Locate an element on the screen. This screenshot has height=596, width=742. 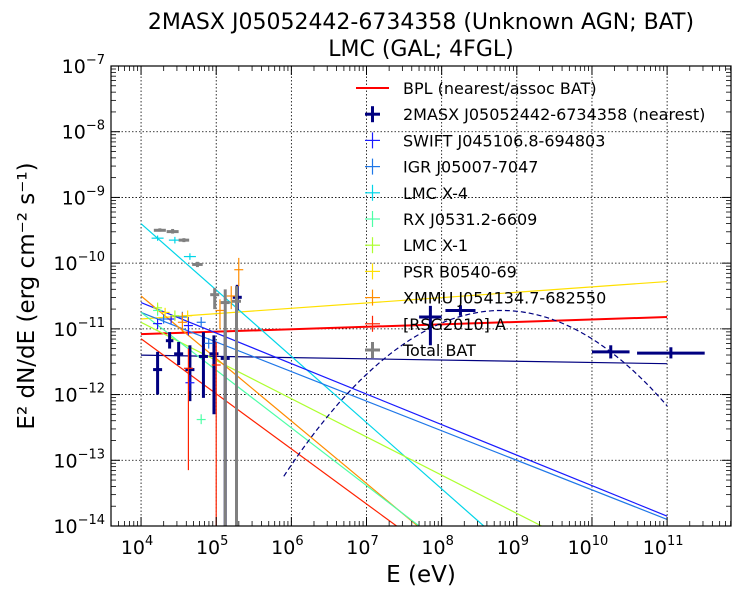
legend-entry: BPL (nearest/assoc BAT) is located at coordinates (476, 88).